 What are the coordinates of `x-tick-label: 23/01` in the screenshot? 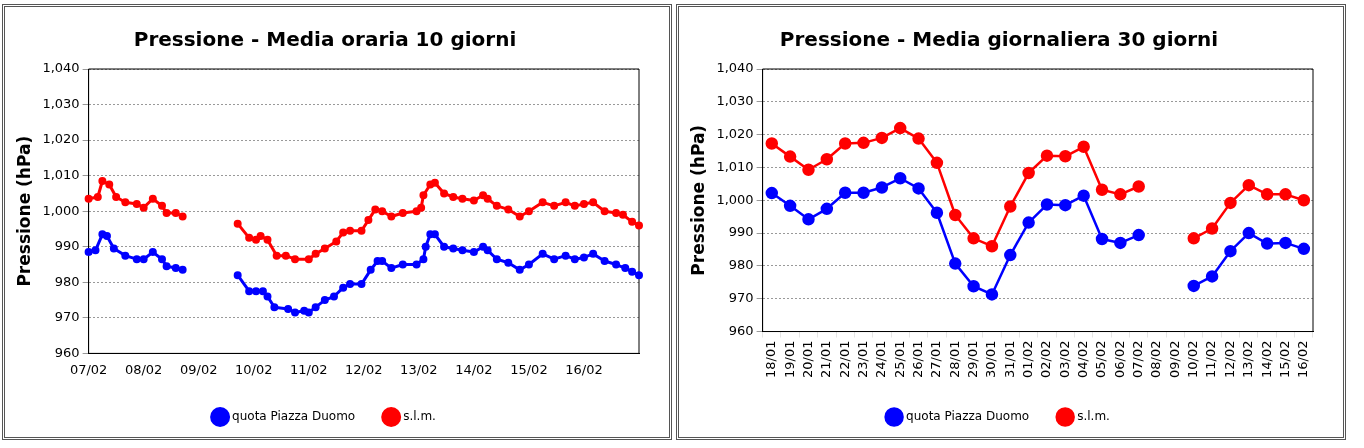 It's located at (862, 359).